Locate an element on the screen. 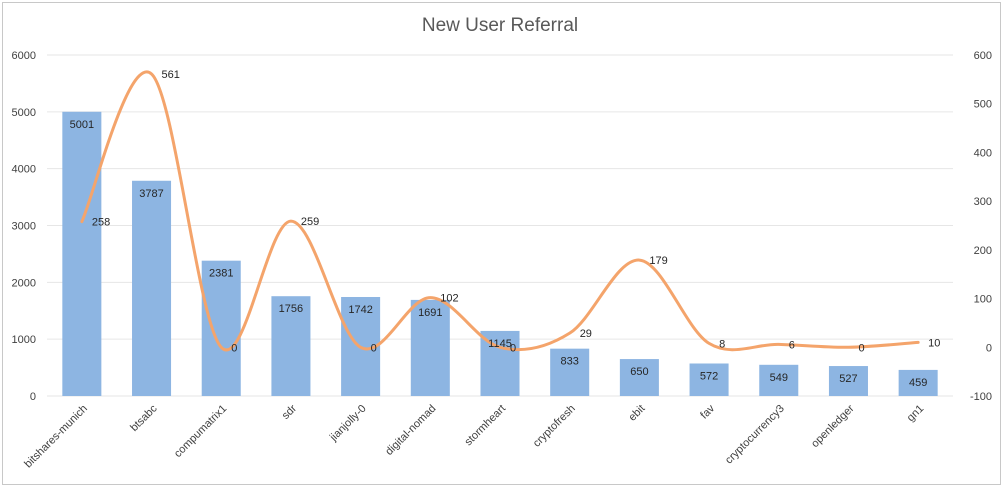 This screenshot has height=489, width=1005. y-right-tick-label: 500 is located at coordinates (983, 105).